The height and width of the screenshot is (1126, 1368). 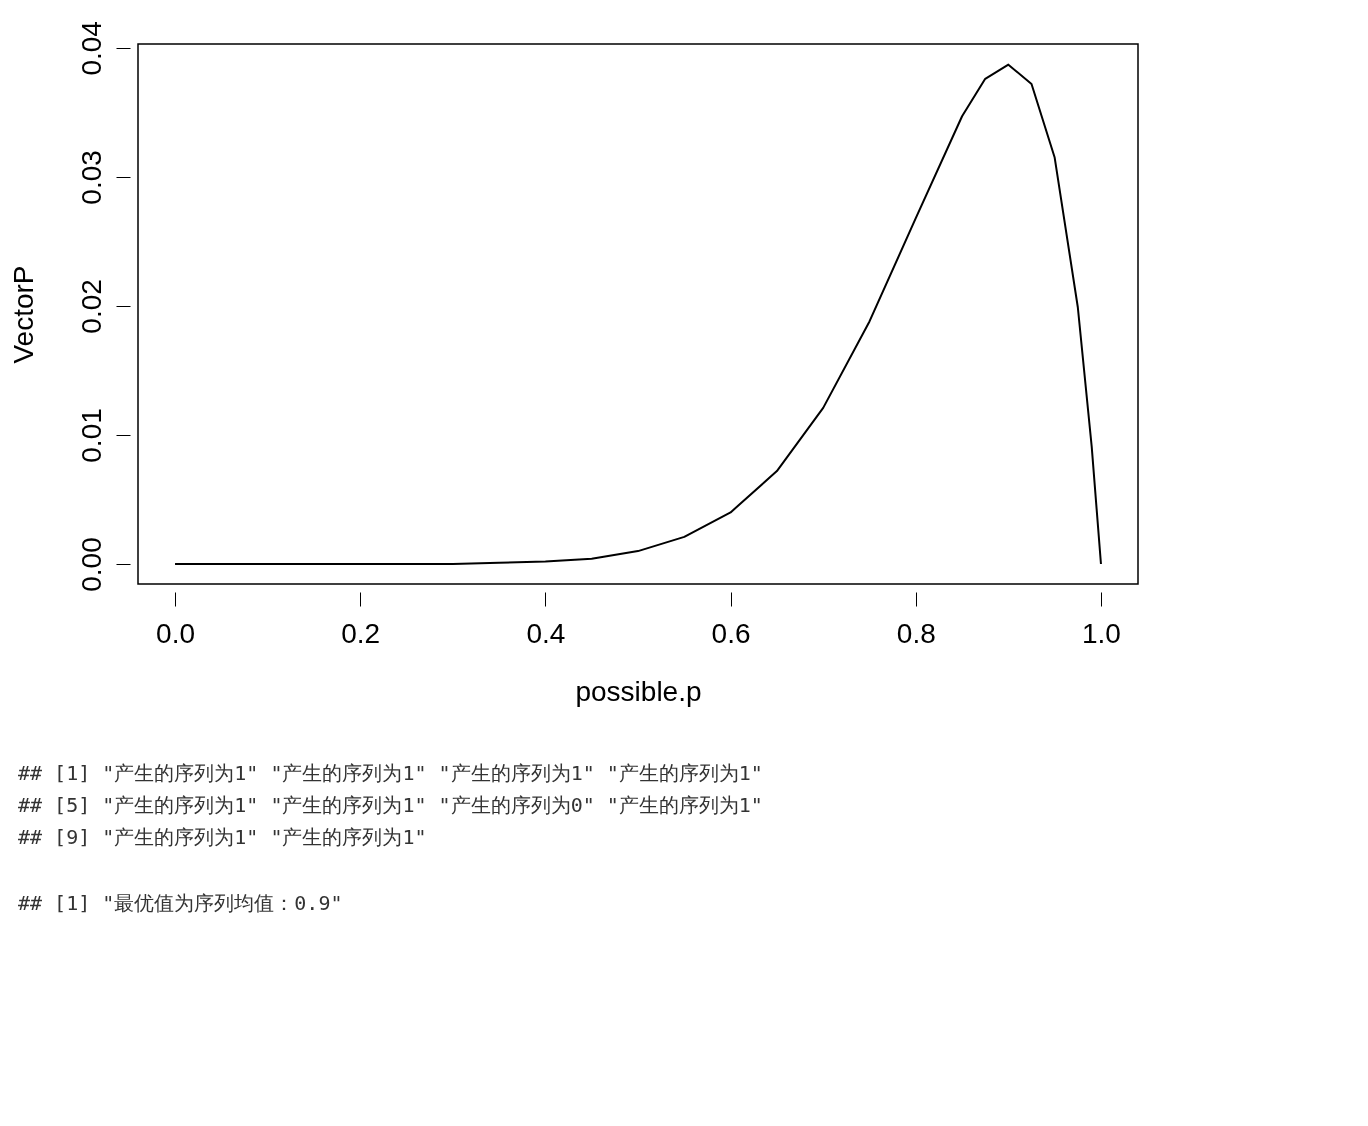 I want to click on text: ## [1] "最优值为序列均值：0.9", so click(x=180, y=903).